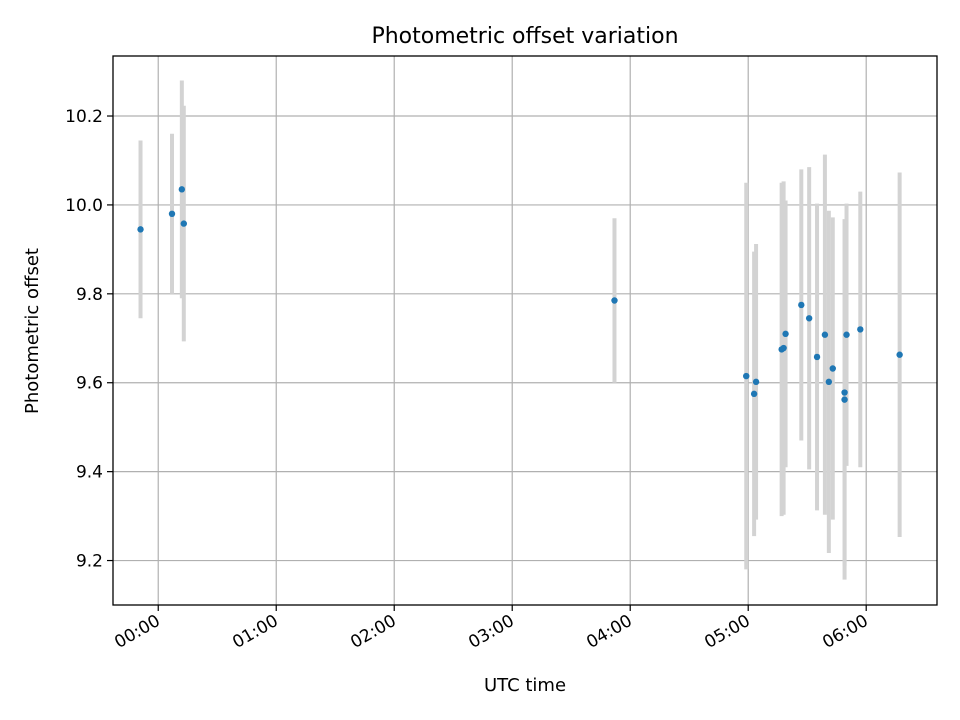  Describe the element at coordinates (89, 473) in the screenshot. I see `y-tick-label: 9.4` at that location.